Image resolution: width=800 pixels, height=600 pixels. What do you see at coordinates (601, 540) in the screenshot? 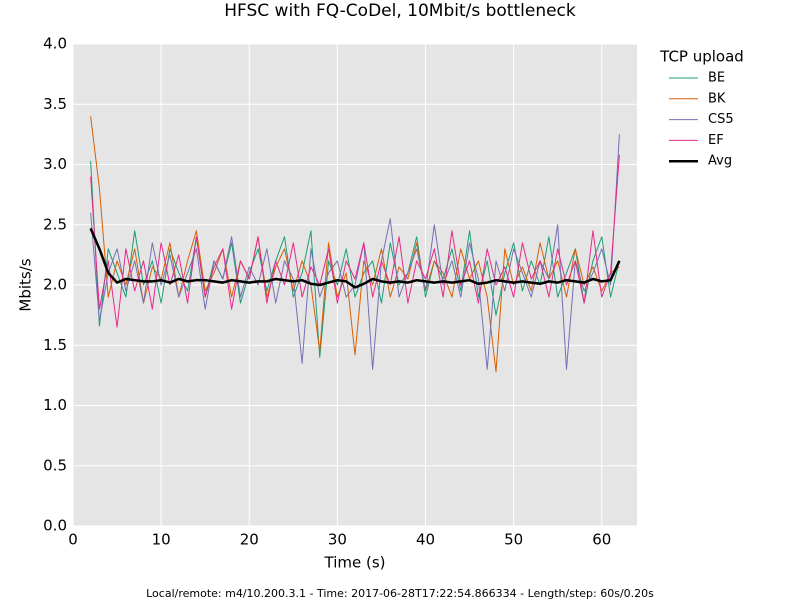
I see `x-tick-label: 60` at bounding box center [601, 540].